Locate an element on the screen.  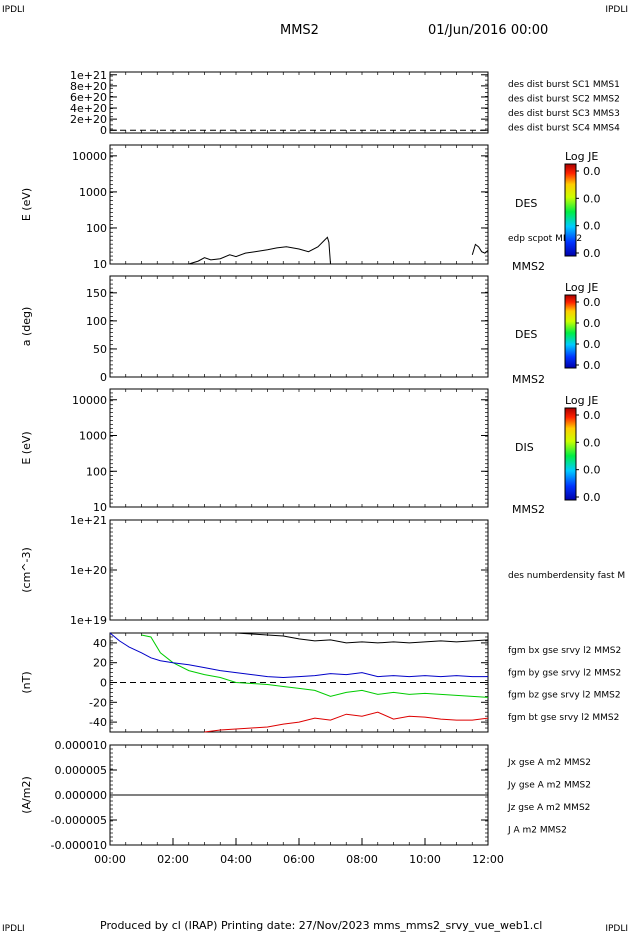
des-energy-colorbar is located at coordinates (570, 210).